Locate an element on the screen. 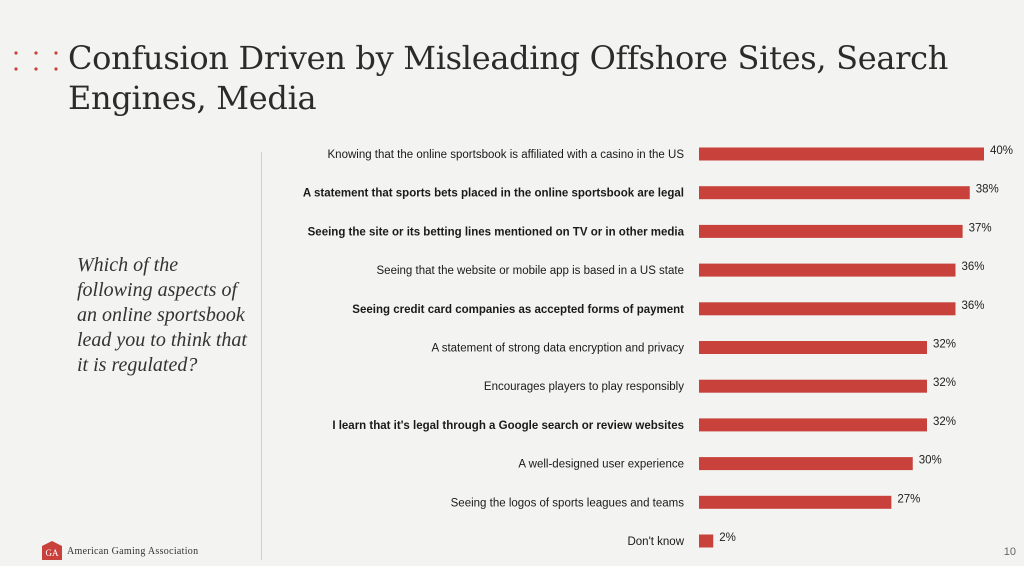 Image resolution: width=1024 pixels, height=566 pixels. value-label: 30% is located at coordinates (930, 461).